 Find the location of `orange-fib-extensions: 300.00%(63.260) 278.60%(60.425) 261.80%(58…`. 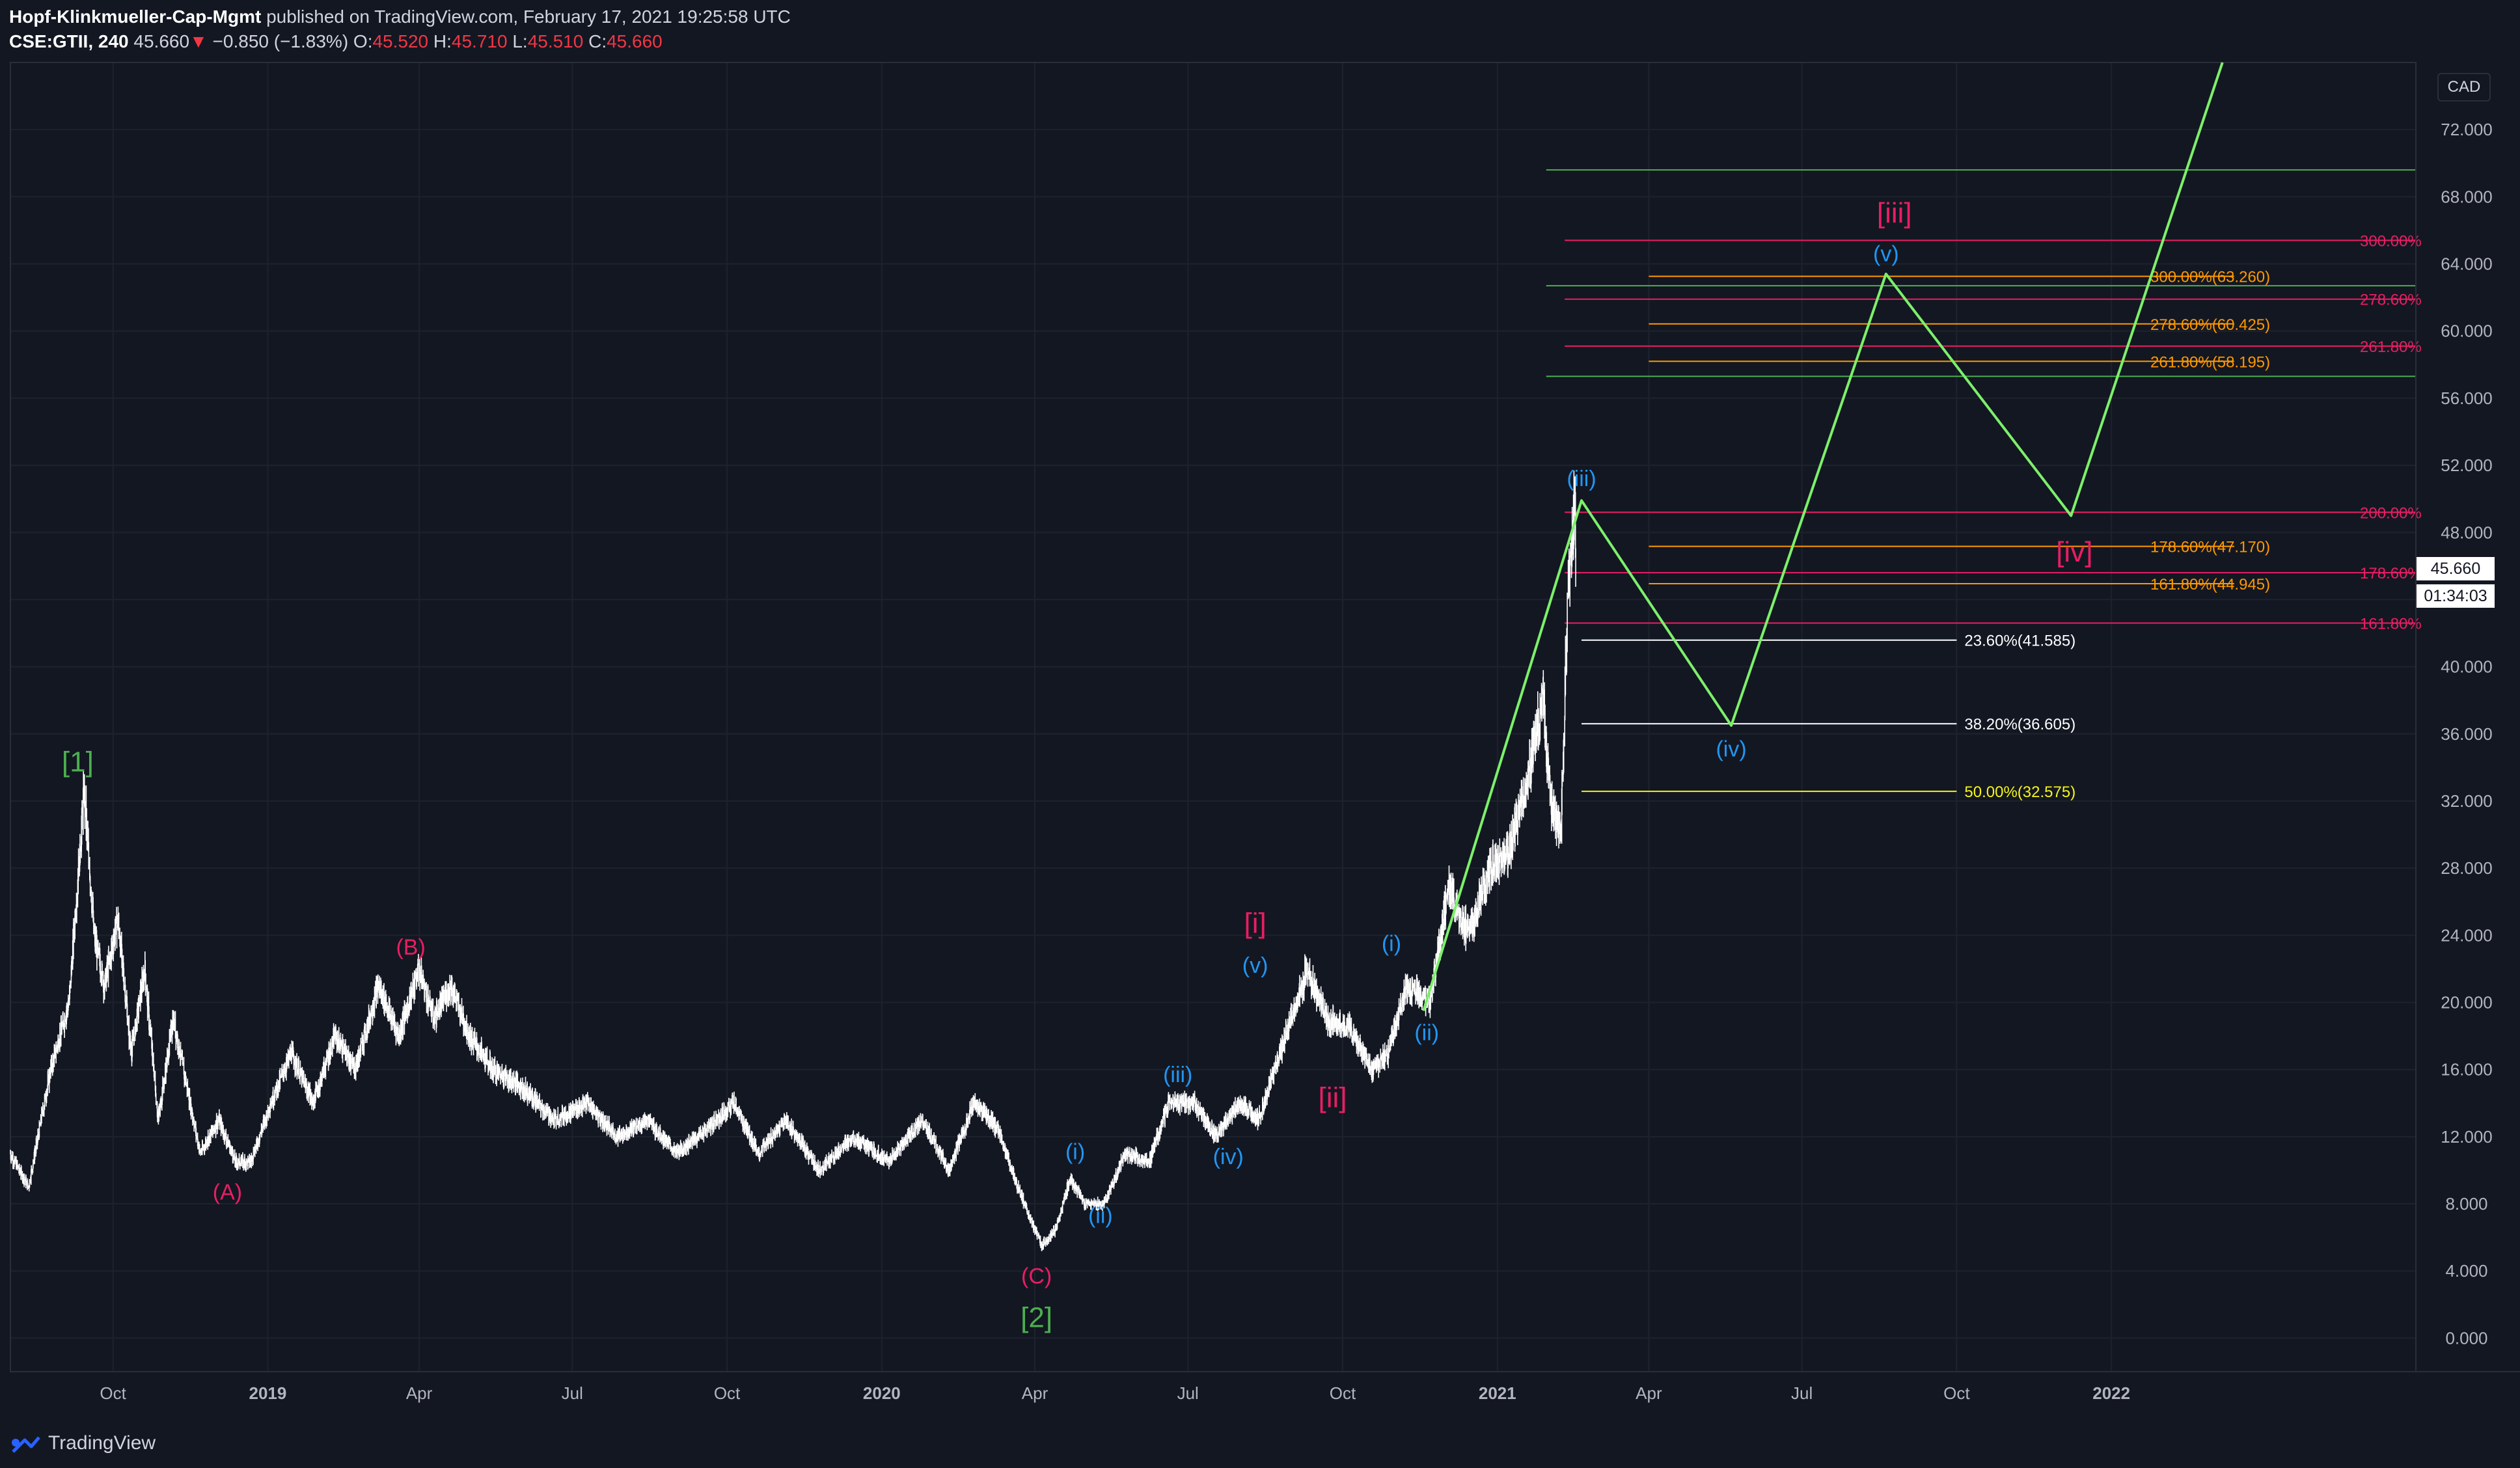

orange-fib-extensions: 300.00%(63.260) 278.60%(60.425) 261.80%(58… is located at coordinates (1960, 431).